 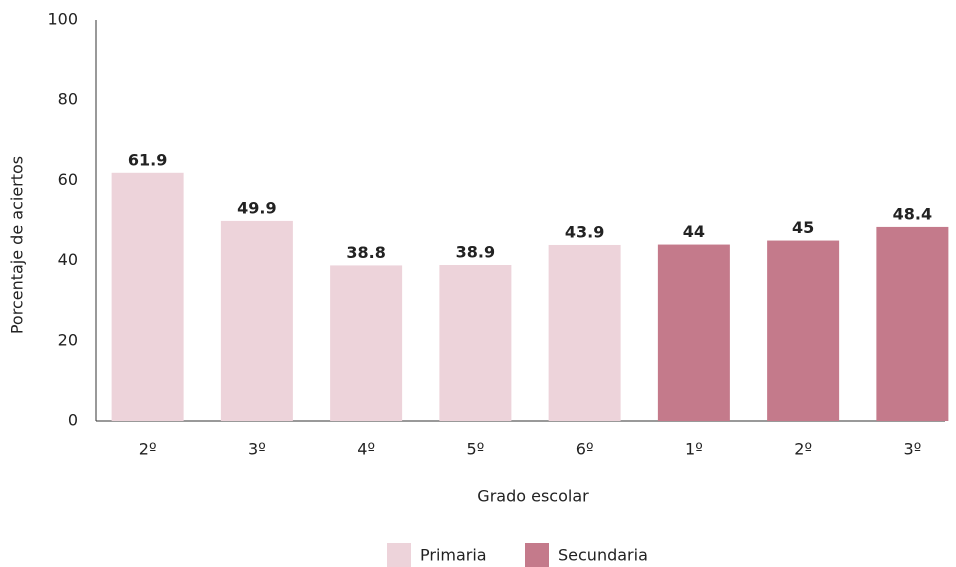 What do you see at coordinates (68, 99) in the screenshot?
I see `y-tick-label: 80` at bounding box center [68, 99].